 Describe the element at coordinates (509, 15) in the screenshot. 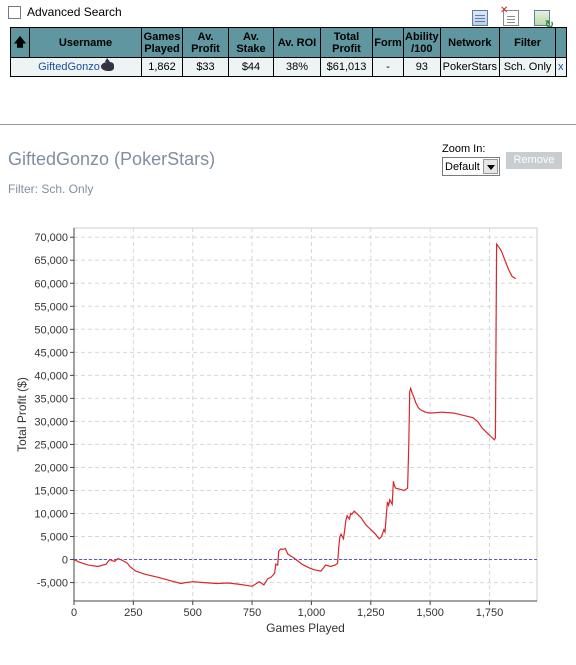

I see `delete-table-icon` at that location.